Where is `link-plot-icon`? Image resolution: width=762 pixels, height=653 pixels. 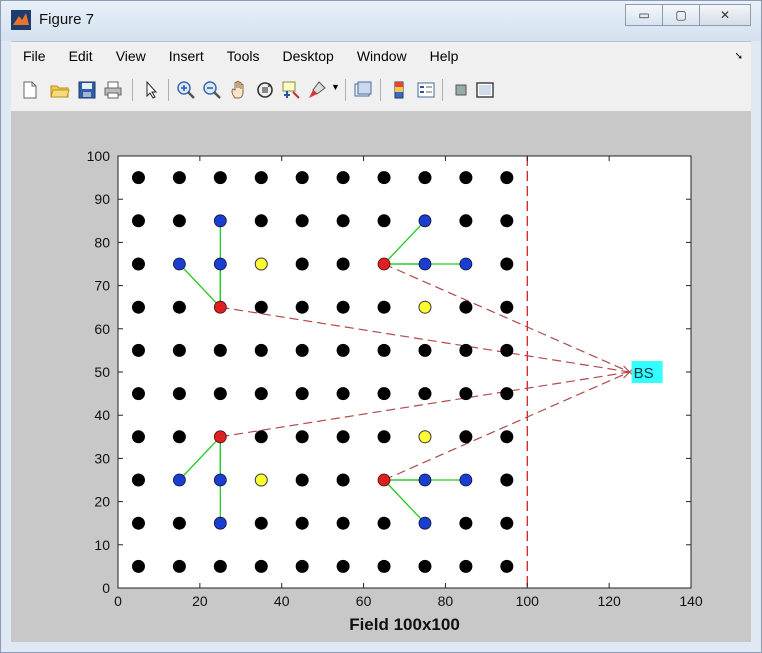
link-plot-icon is located at coordinates (363, 90).